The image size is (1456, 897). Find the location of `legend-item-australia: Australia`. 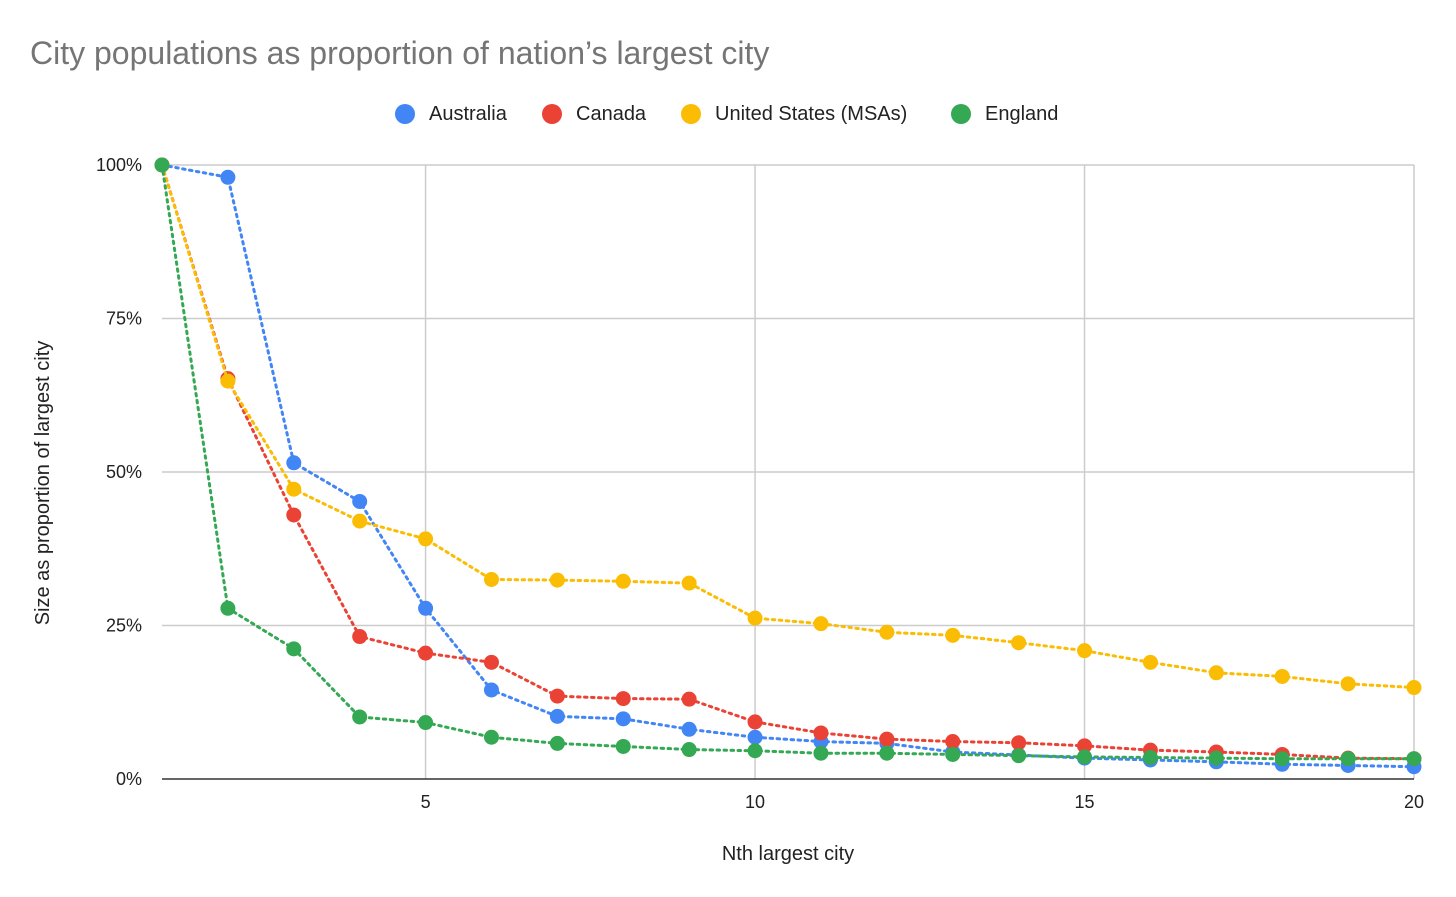

legend-item-australia: Australia is located at coordinates (451, 114).